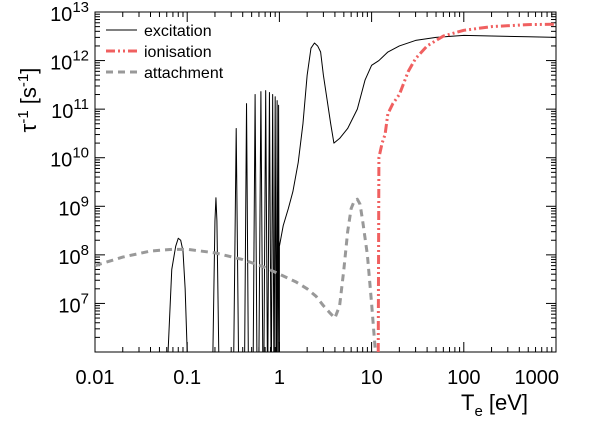 Image resolution: width=599 pixels, height=425 pixels. Describe the element at coordinates (95, 378) in the screenshot. I see `x-tick-label: 0.01` at that location.